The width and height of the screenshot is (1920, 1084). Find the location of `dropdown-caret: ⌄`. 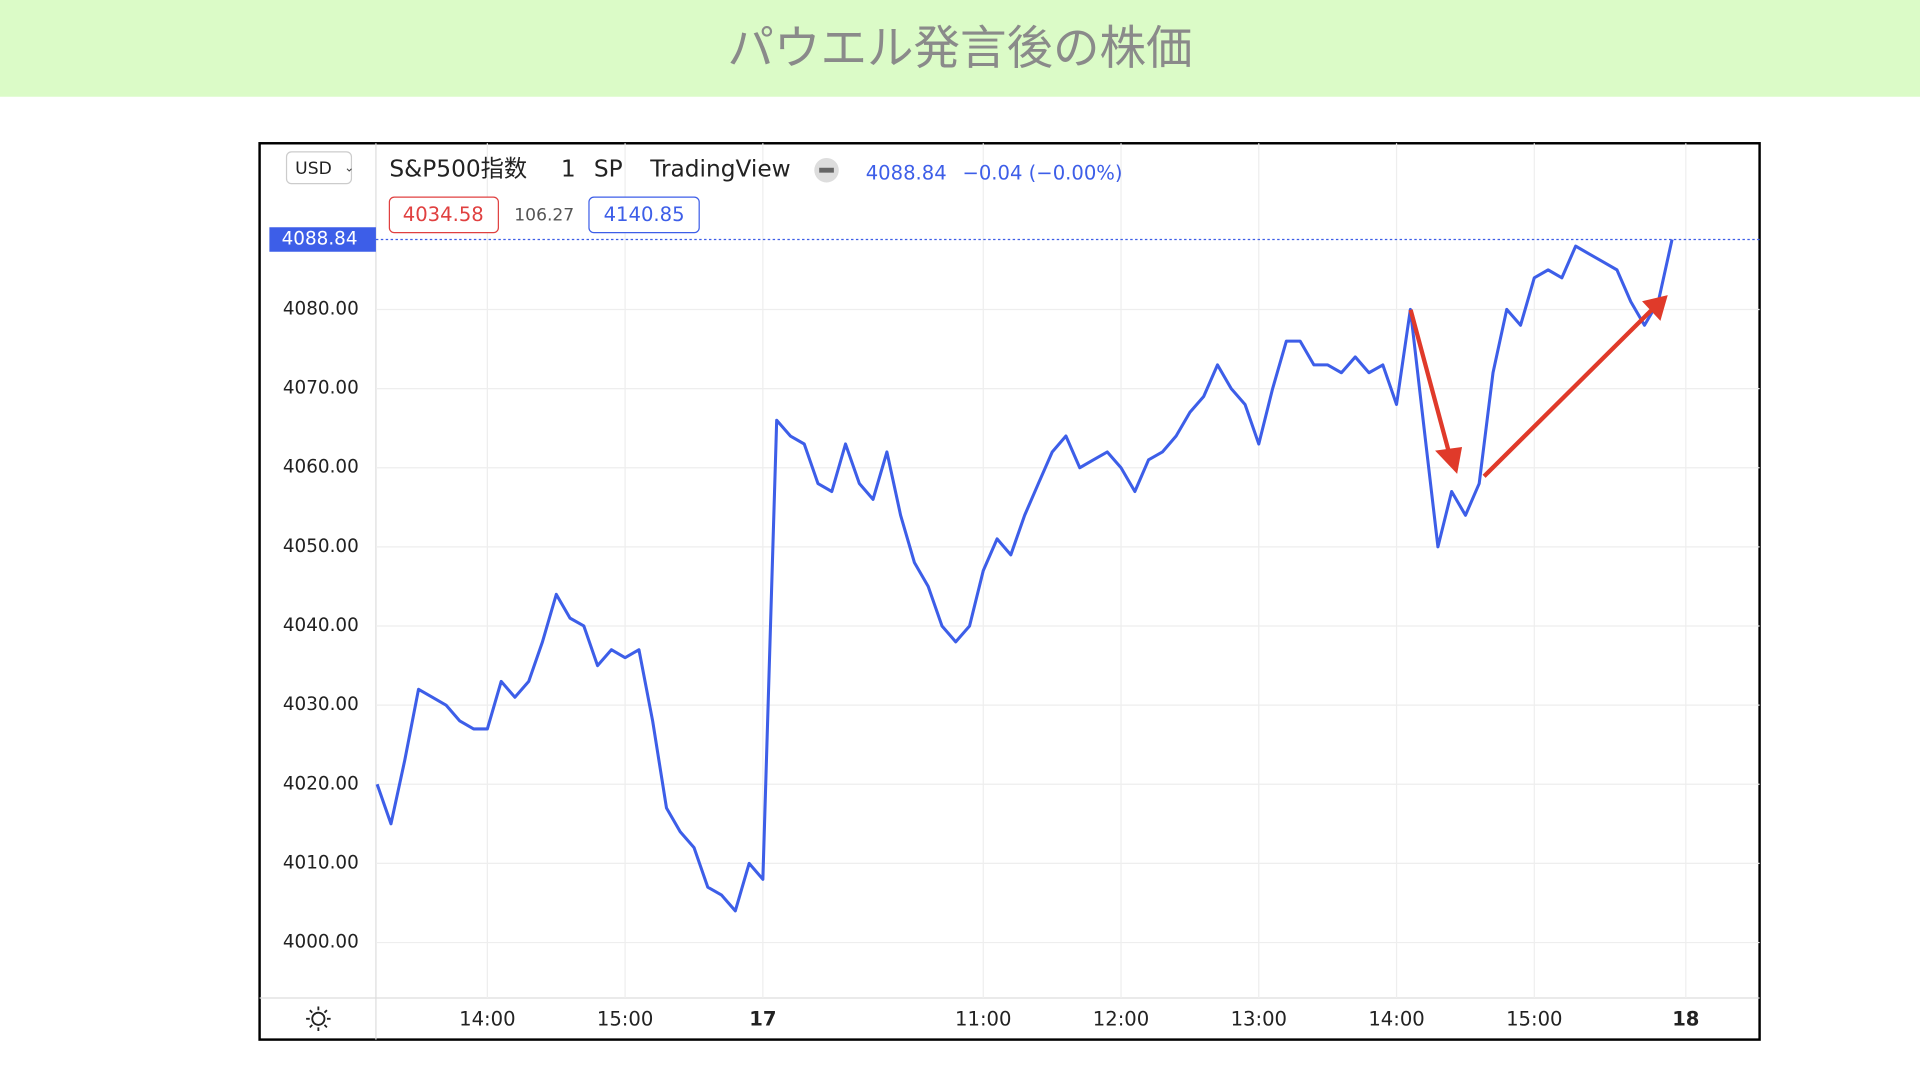

dropdown-caret: ⌄ is located at coordinates (349, 167).